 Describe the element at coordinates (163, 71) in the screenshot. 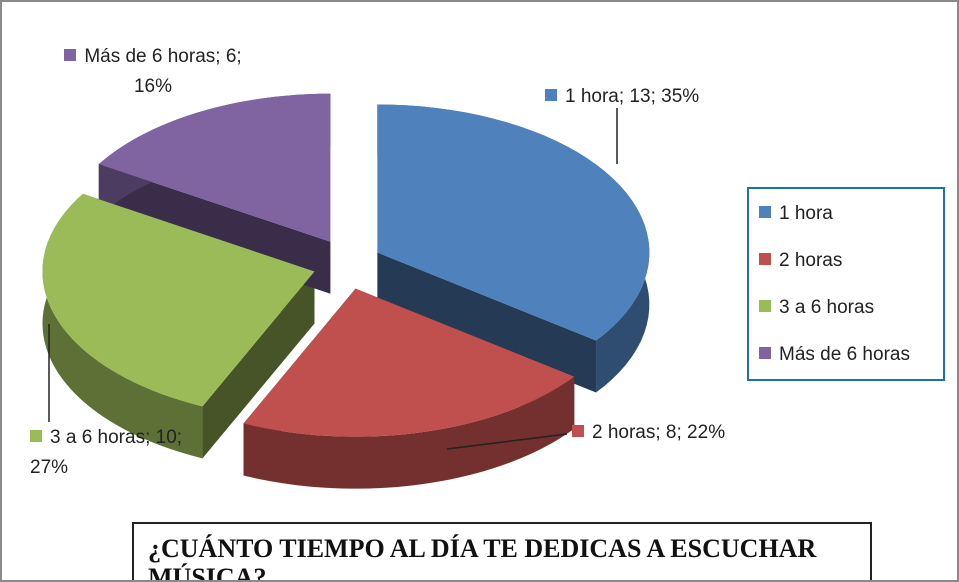

I see `label-text: Más de 6 horas; 6; 16%` at that location.